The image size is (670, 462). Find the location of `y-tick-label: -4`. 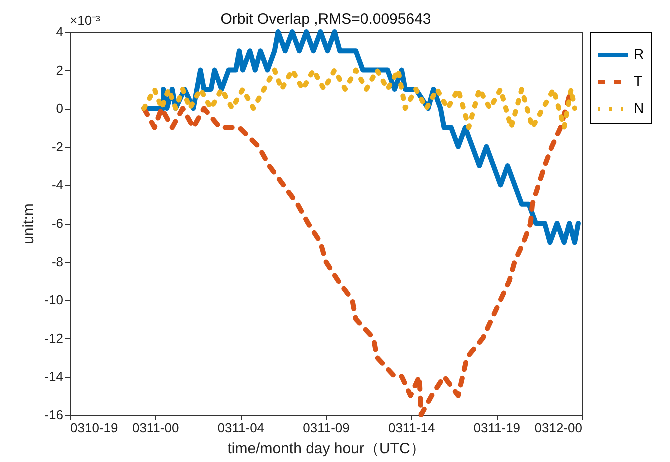

y-tick-label: -4 is located at coordinates (58, 185).